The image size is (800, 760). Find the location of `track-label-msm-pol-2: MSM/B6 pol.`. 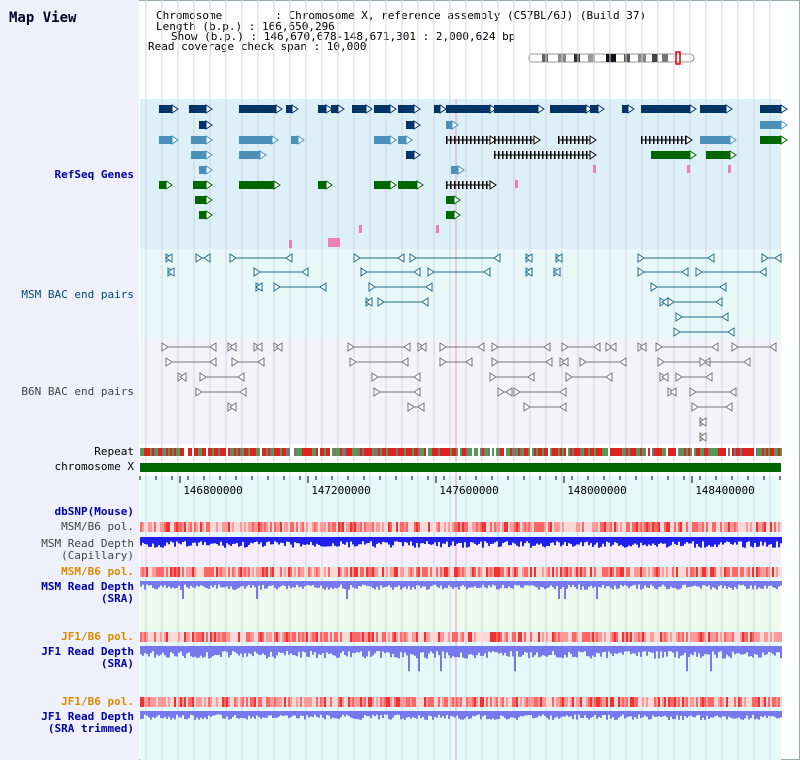

track-label-msm-pol-2: MSM/B6 pol. is located at coordinates (97, 571).